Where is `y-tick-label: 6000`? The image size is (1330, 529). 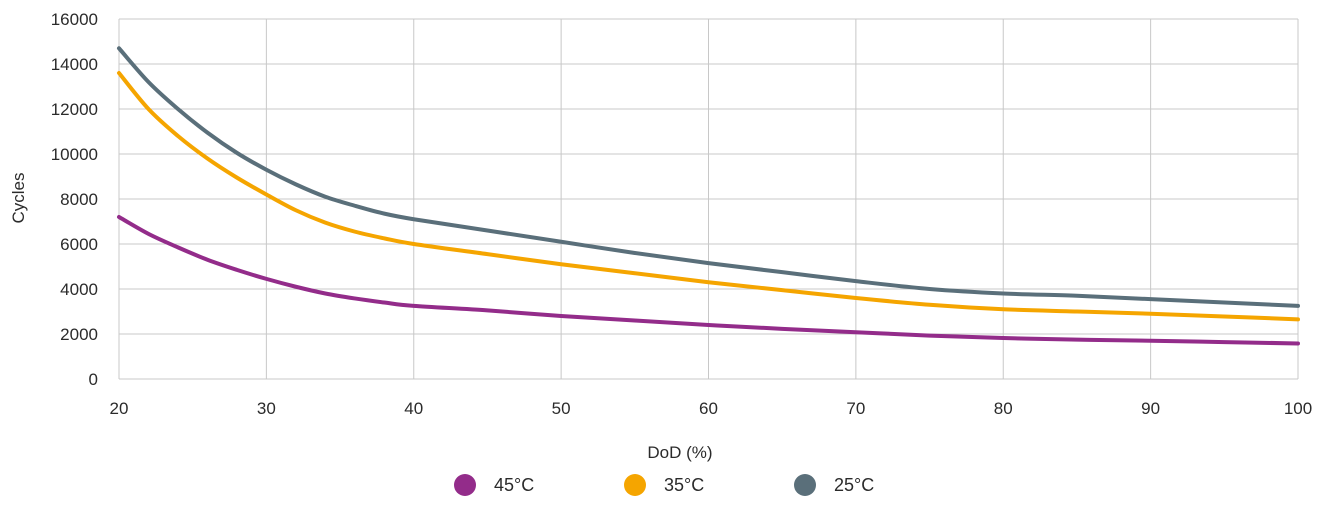
y-tick-label: 6000 is located at coordinates (79, 244).